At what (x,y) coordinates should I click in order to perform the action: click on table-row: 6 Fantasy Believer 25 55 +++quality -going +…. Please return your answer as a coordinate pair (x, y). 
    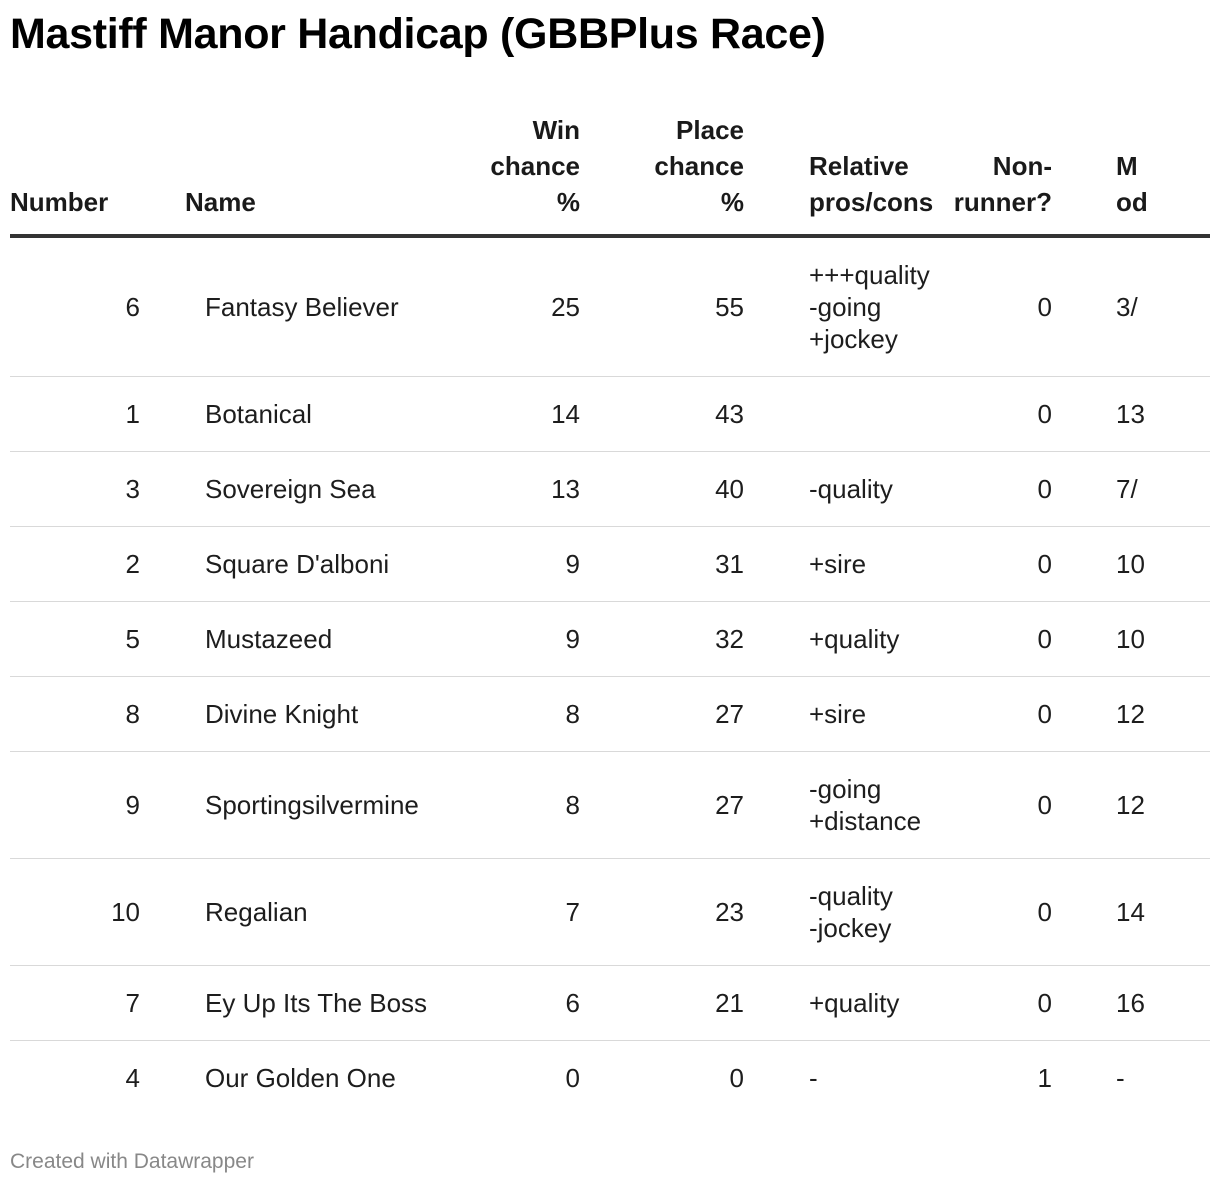
    Looking at the image, I should click on (610, 306).